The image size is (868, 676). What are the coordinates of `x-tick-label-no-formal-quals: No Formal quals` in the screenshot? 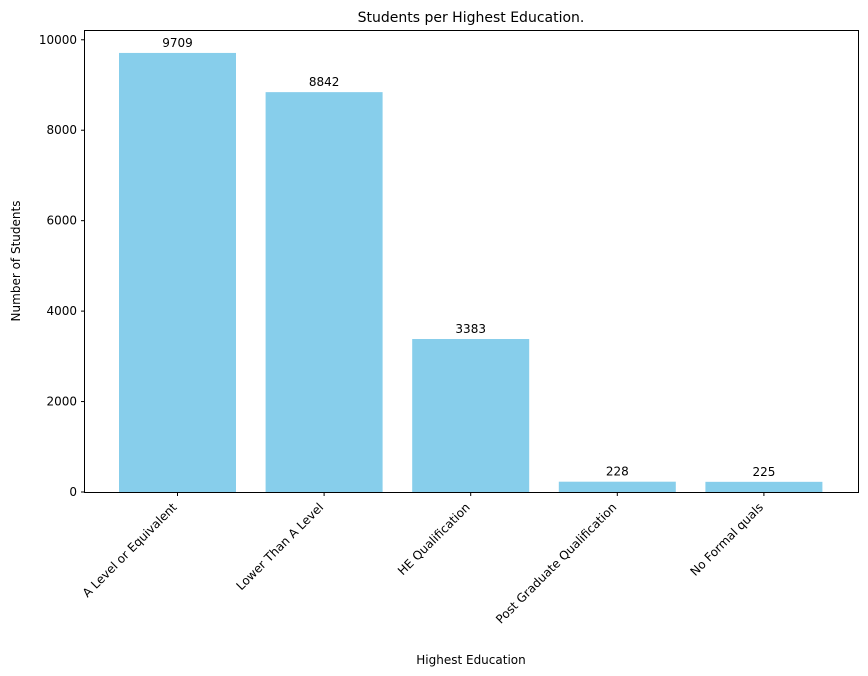 It's located at (727, 539).